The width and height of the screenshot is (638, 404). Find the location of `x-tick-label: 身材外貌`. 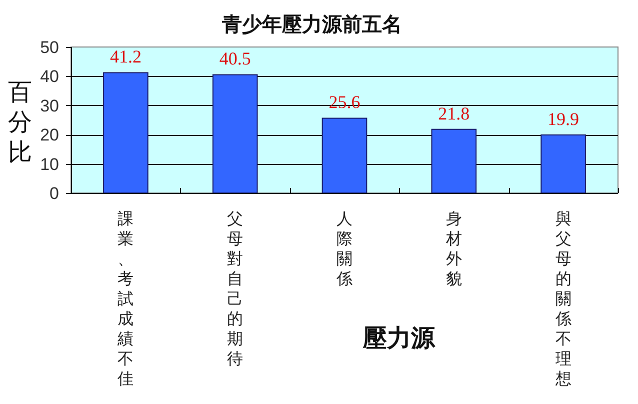

x-tick-label: 身材外貌 is located at coordinates (453, 248).